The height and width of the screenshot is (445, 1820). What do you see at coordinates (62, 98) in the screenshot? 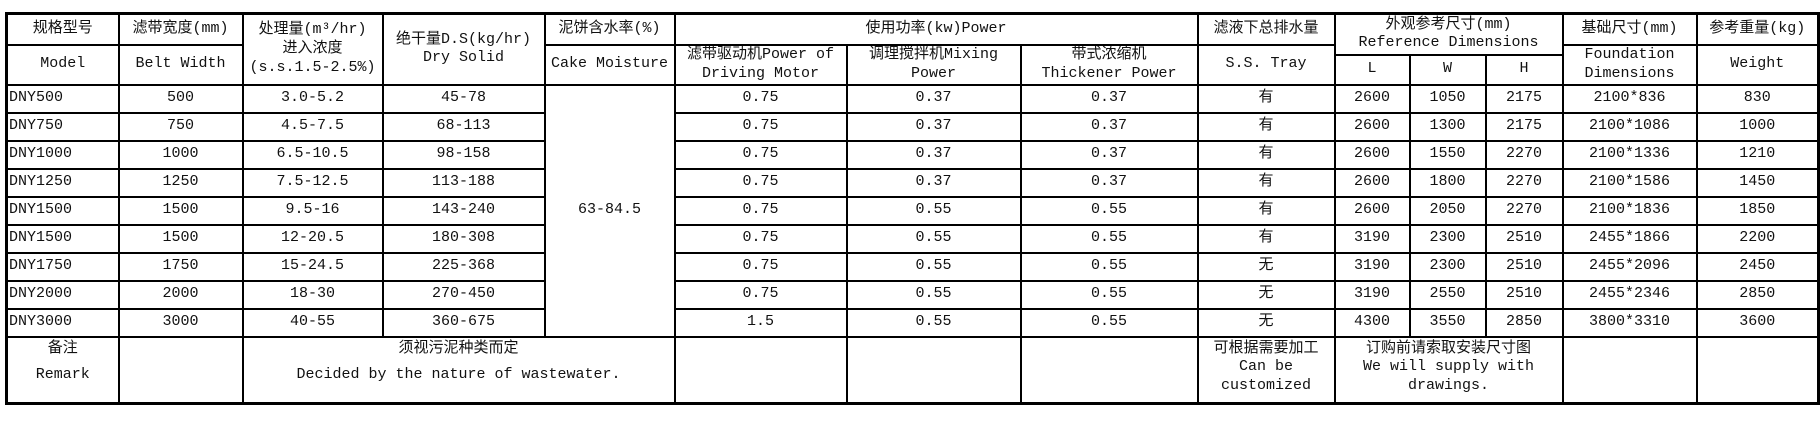
I see `cell-model: DNY500` at bounding box center [62, 98].